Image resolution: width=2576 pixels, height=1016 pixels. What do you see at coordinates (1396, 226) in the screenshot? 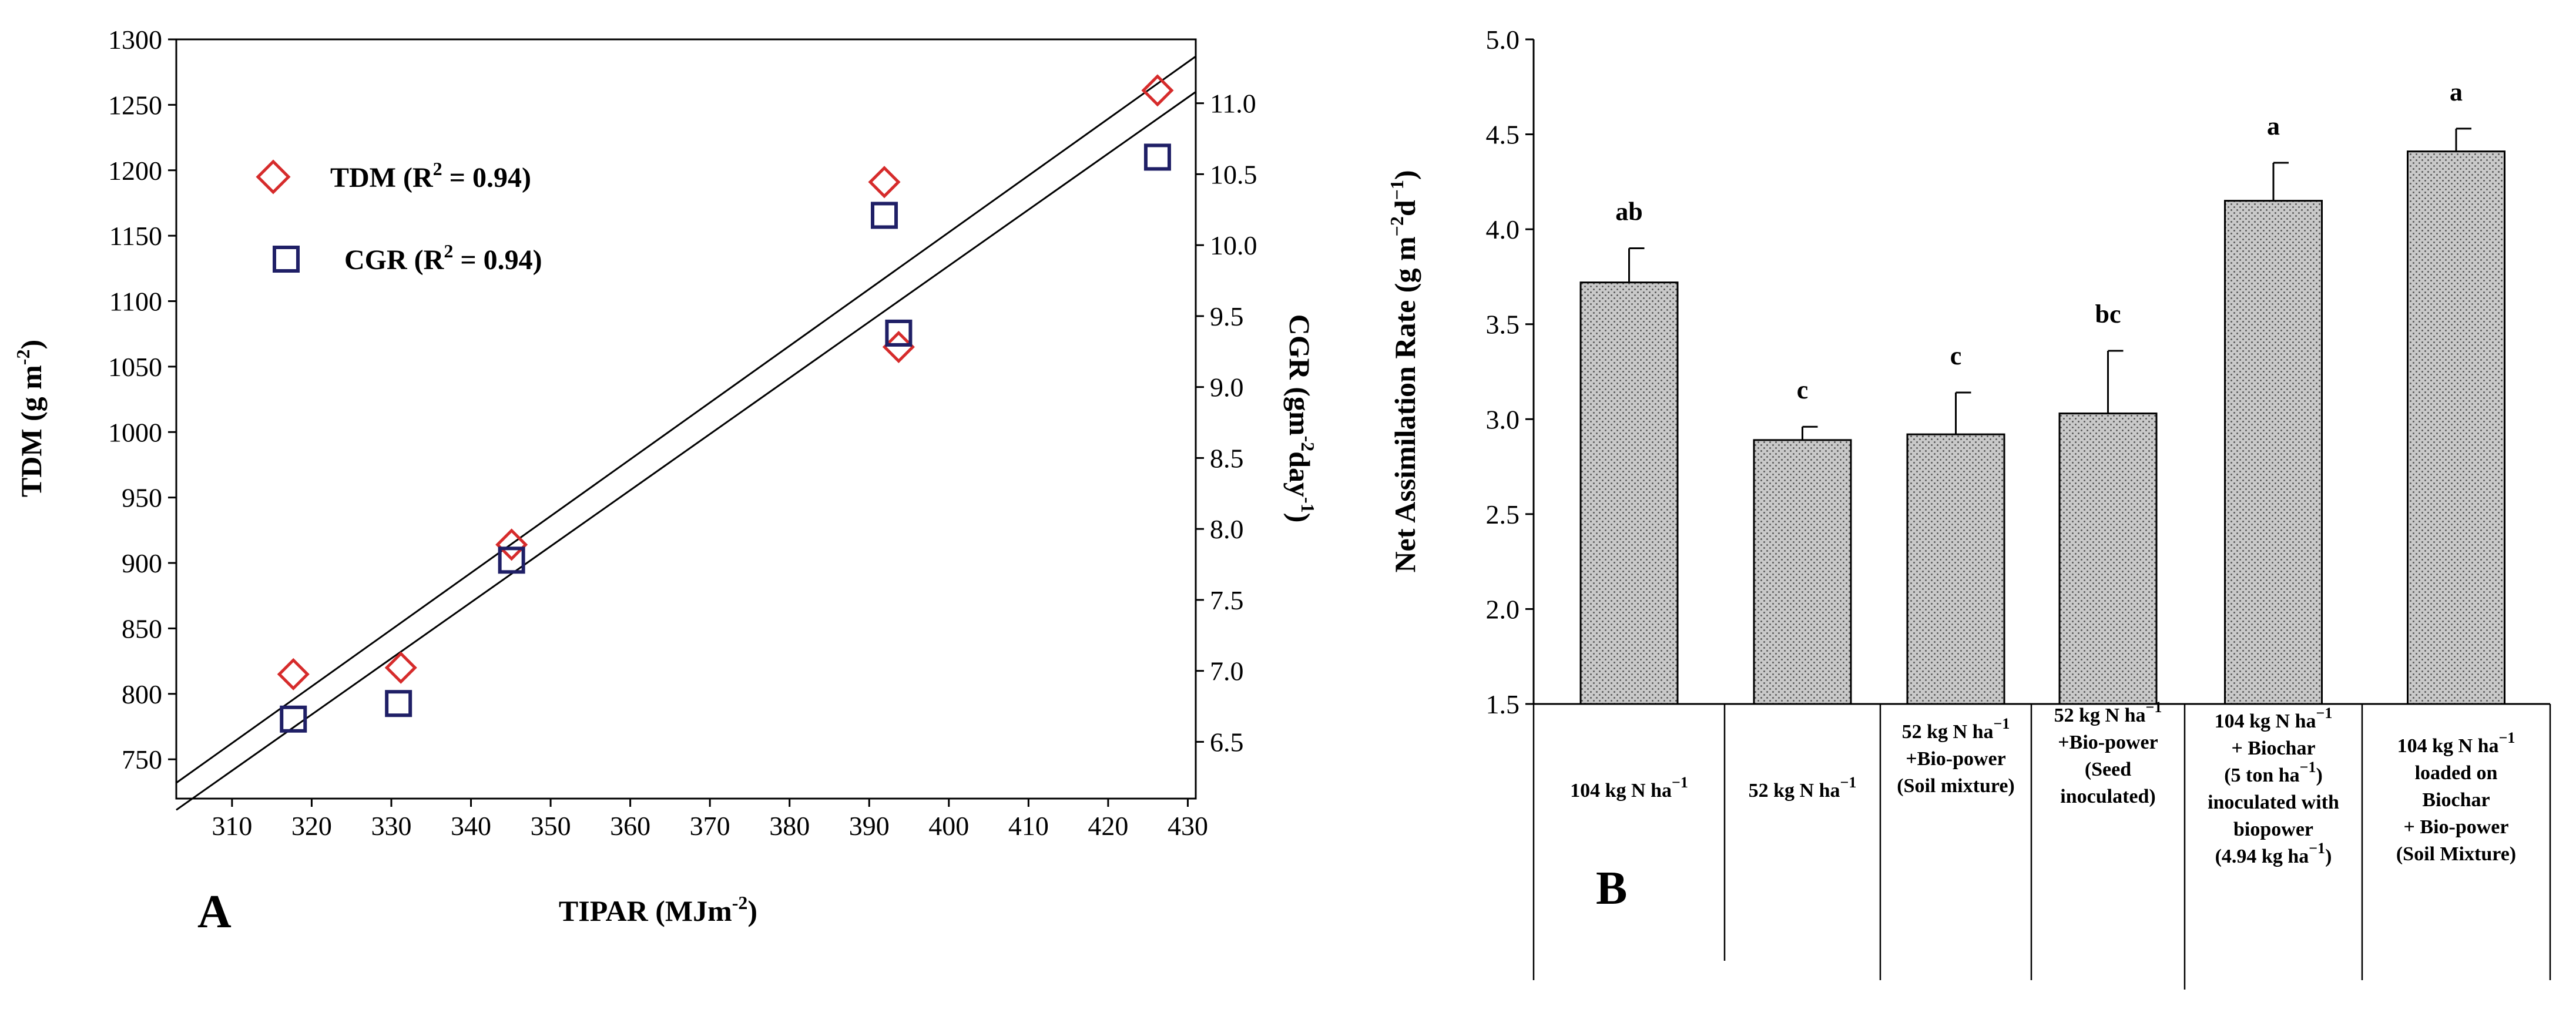
I see `nar-title-sup: −2` at bounding box center [1396, 226].